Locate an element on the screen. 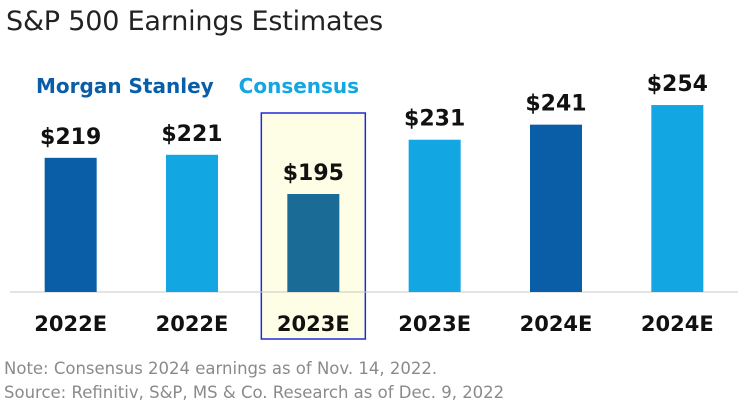  data-label: $254 is located at coordinates (677, 84).